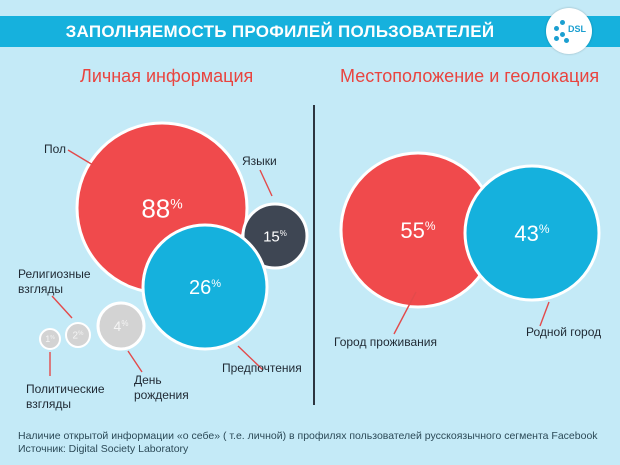  I want to click on label-political: Политические взгляды, so click(65, 397).